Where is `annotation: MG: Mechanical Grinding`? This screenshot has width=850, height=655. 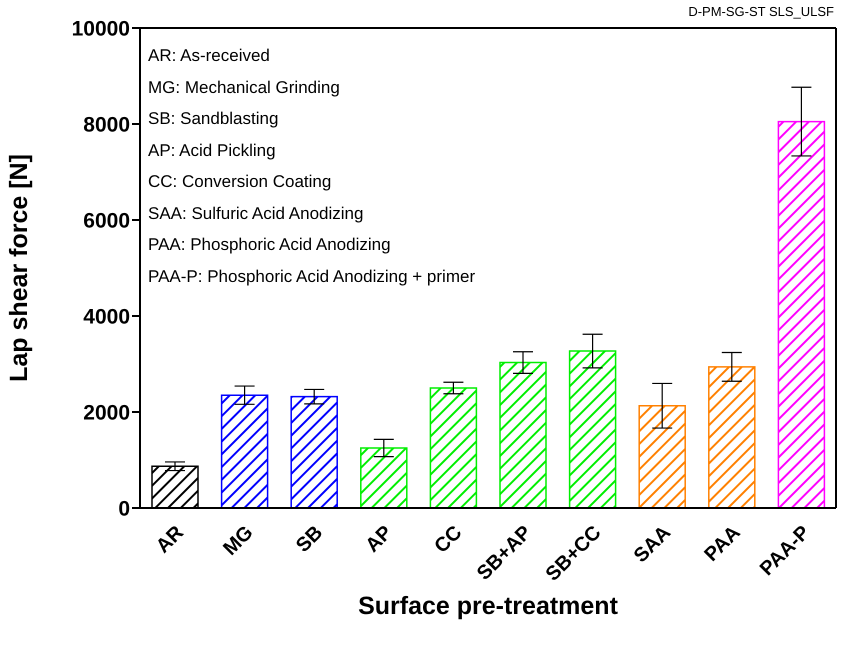
annotation: MG: Mechanical Grinding is located at coordinates (244, 87).